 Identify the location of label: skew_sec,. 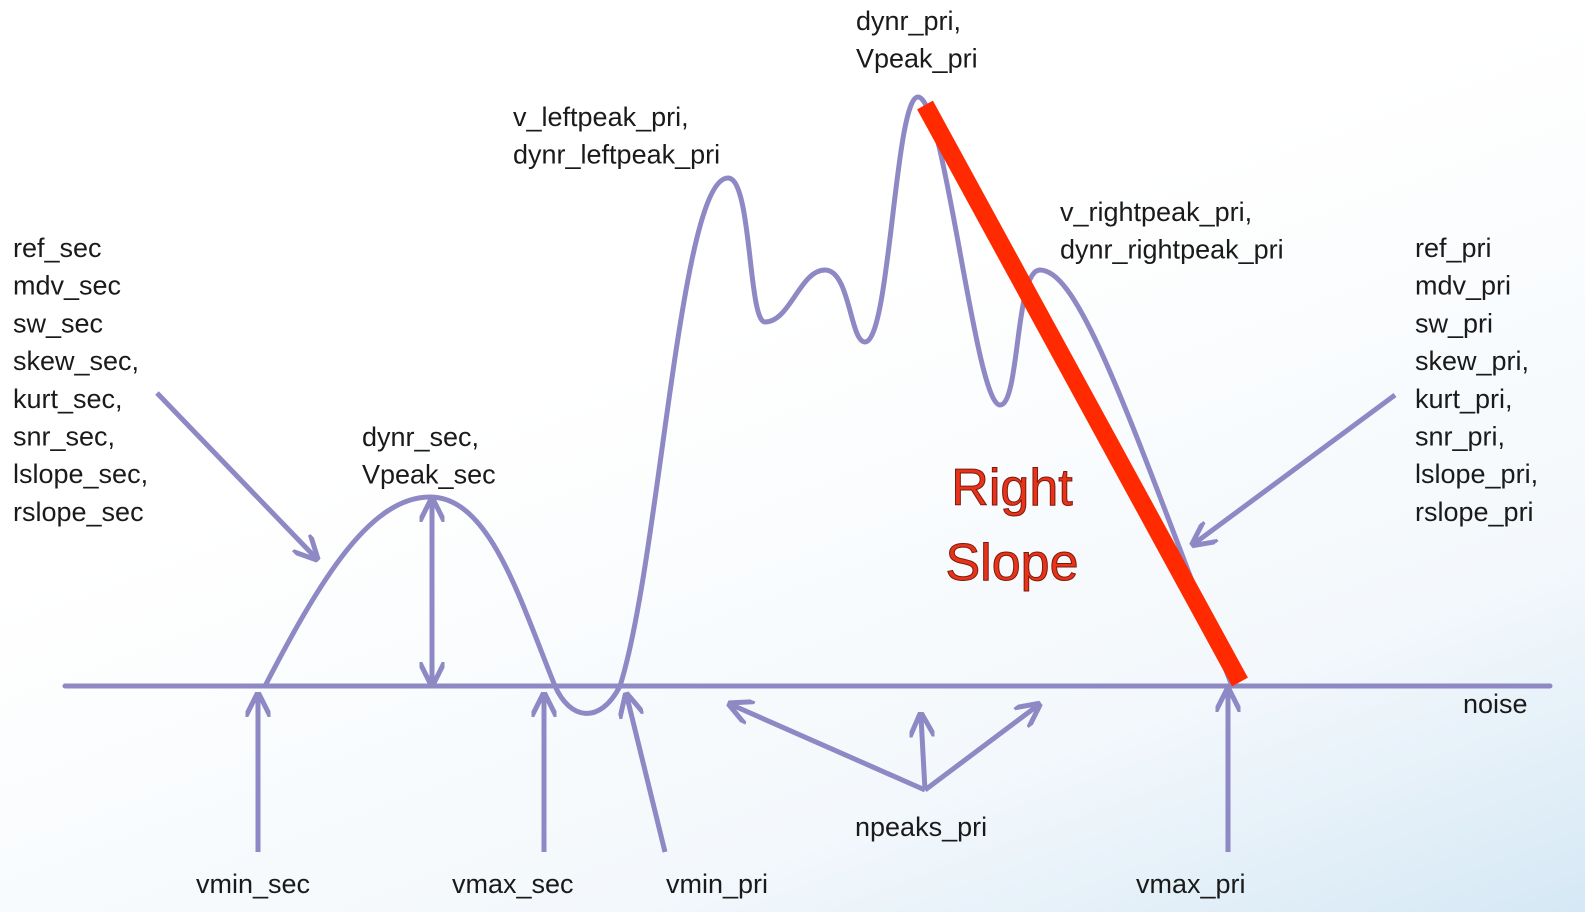
(76, 361).